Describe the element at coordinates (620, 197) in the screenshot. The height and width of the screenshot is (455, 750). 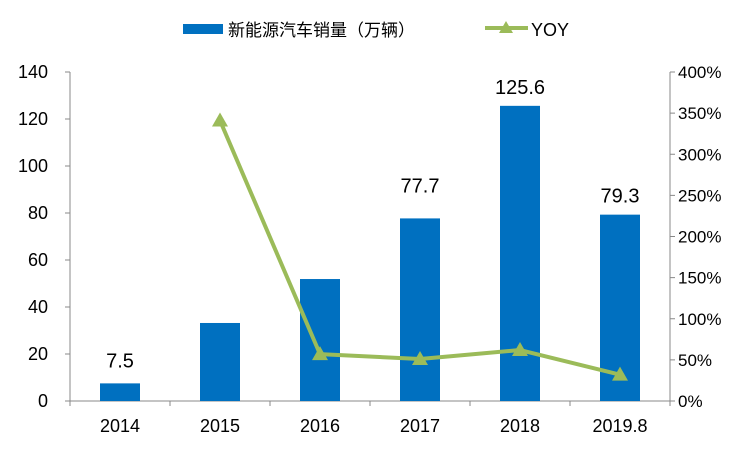
I see `bar-data-label: 79.3` at that location.